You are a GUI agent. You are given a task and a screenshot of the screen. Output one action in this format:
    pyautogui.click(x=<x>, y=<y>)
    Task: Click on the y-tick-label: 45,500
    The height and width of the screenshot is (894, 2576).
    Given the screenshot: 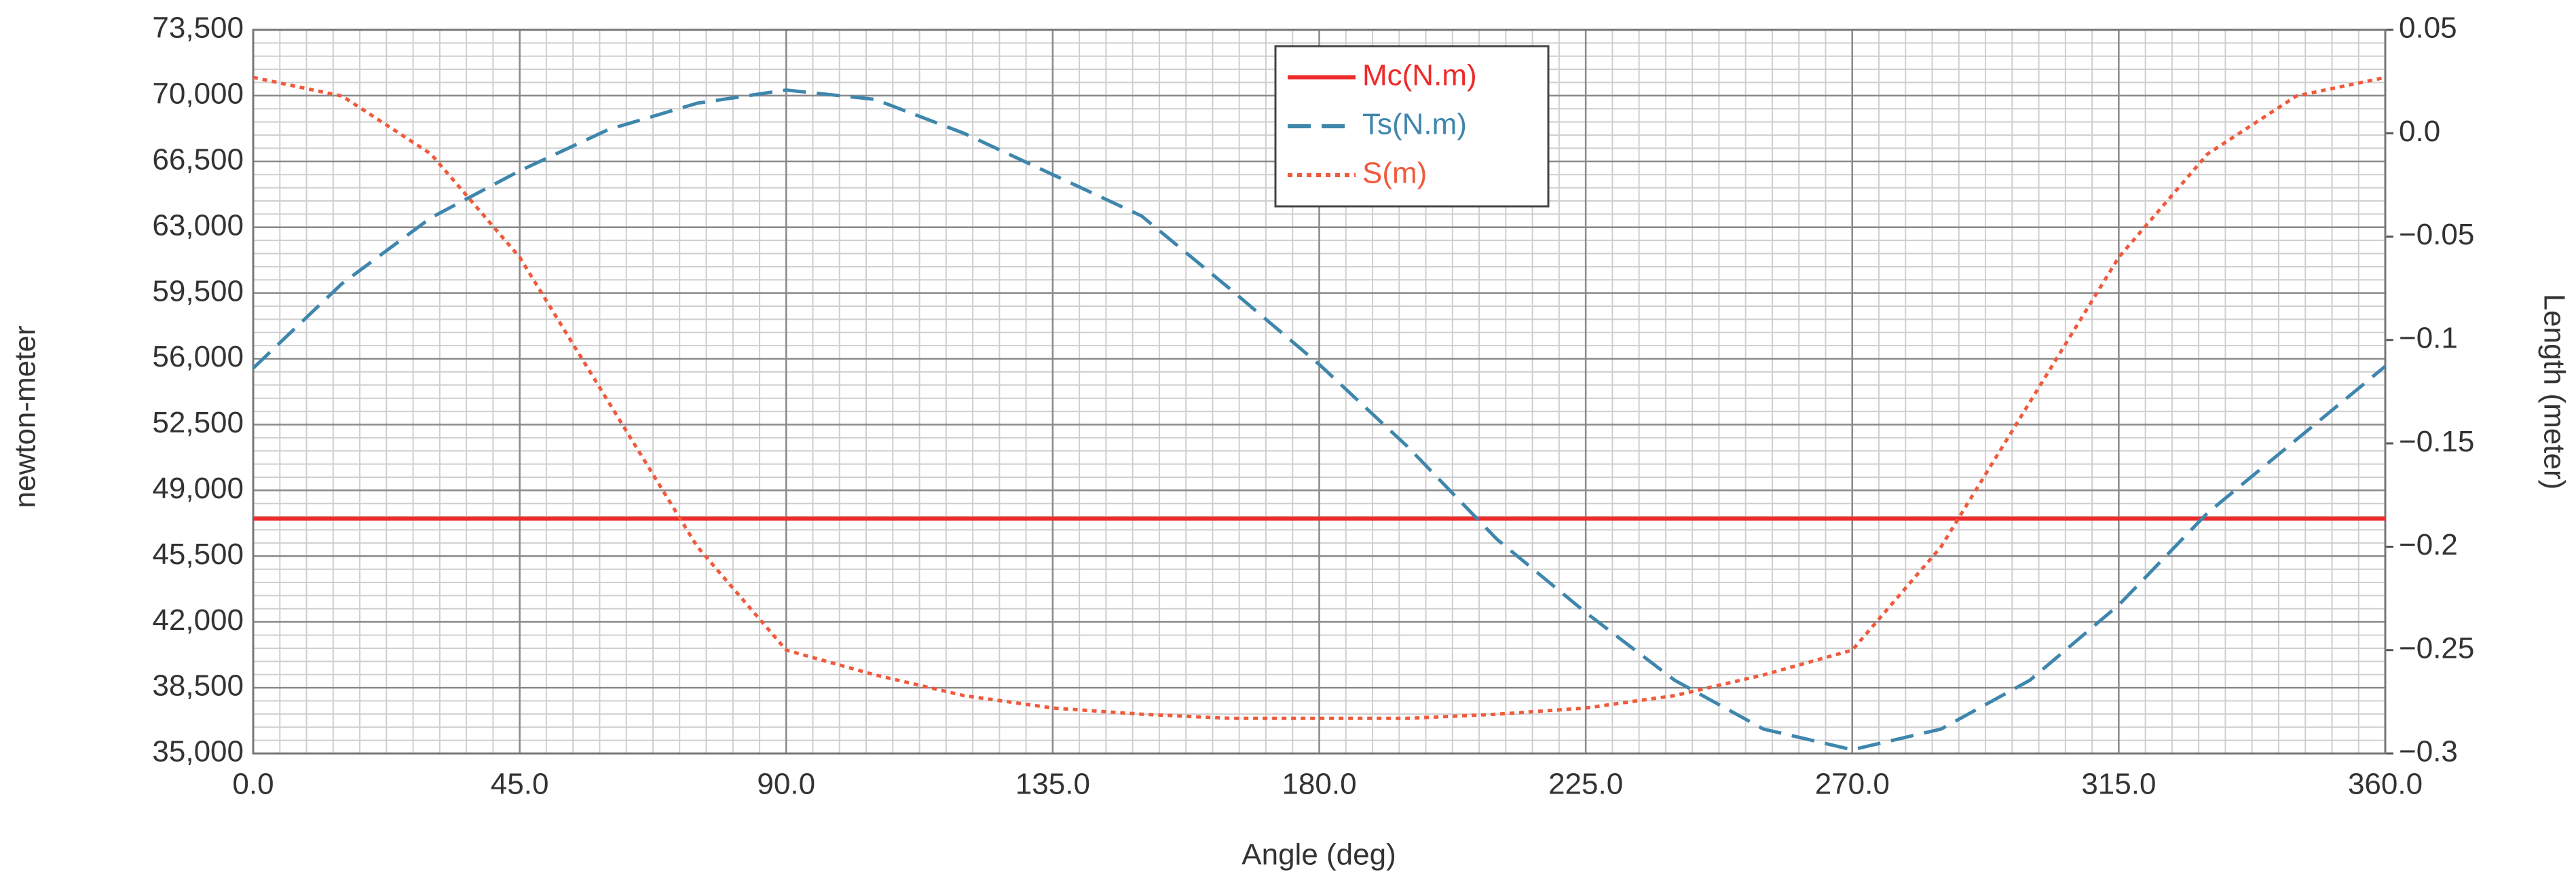 What is the action you would take?
    pyautogui.click(x=198, y=554)
    